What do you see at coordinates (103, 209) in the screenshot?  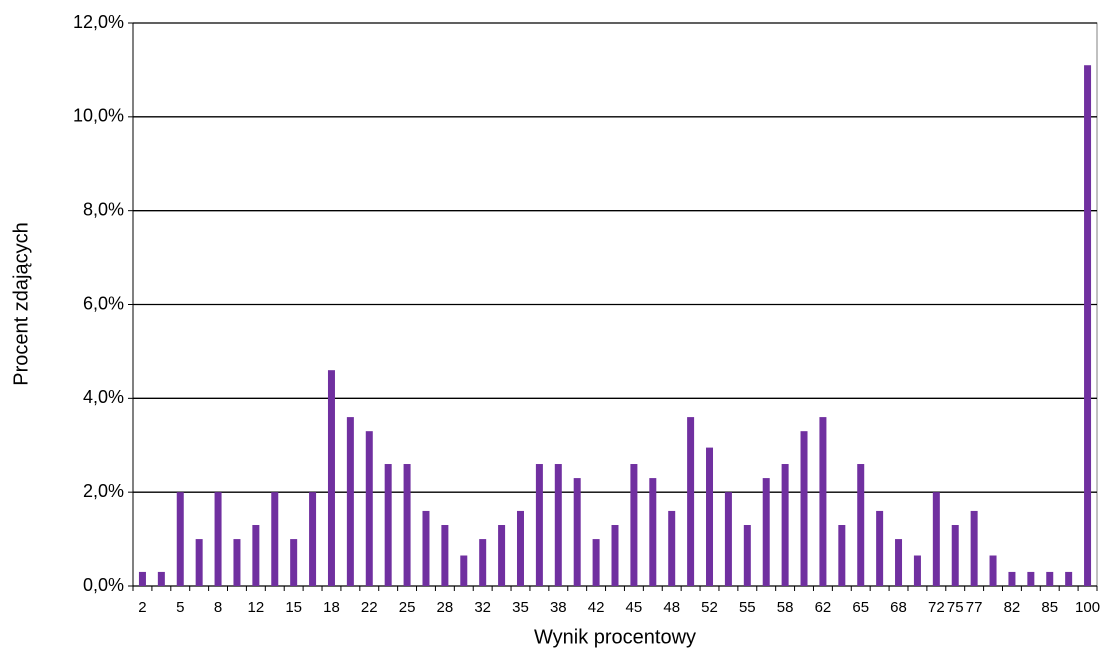 I see `y-tick-label: 8,0%` at bounding box center [103, 209].